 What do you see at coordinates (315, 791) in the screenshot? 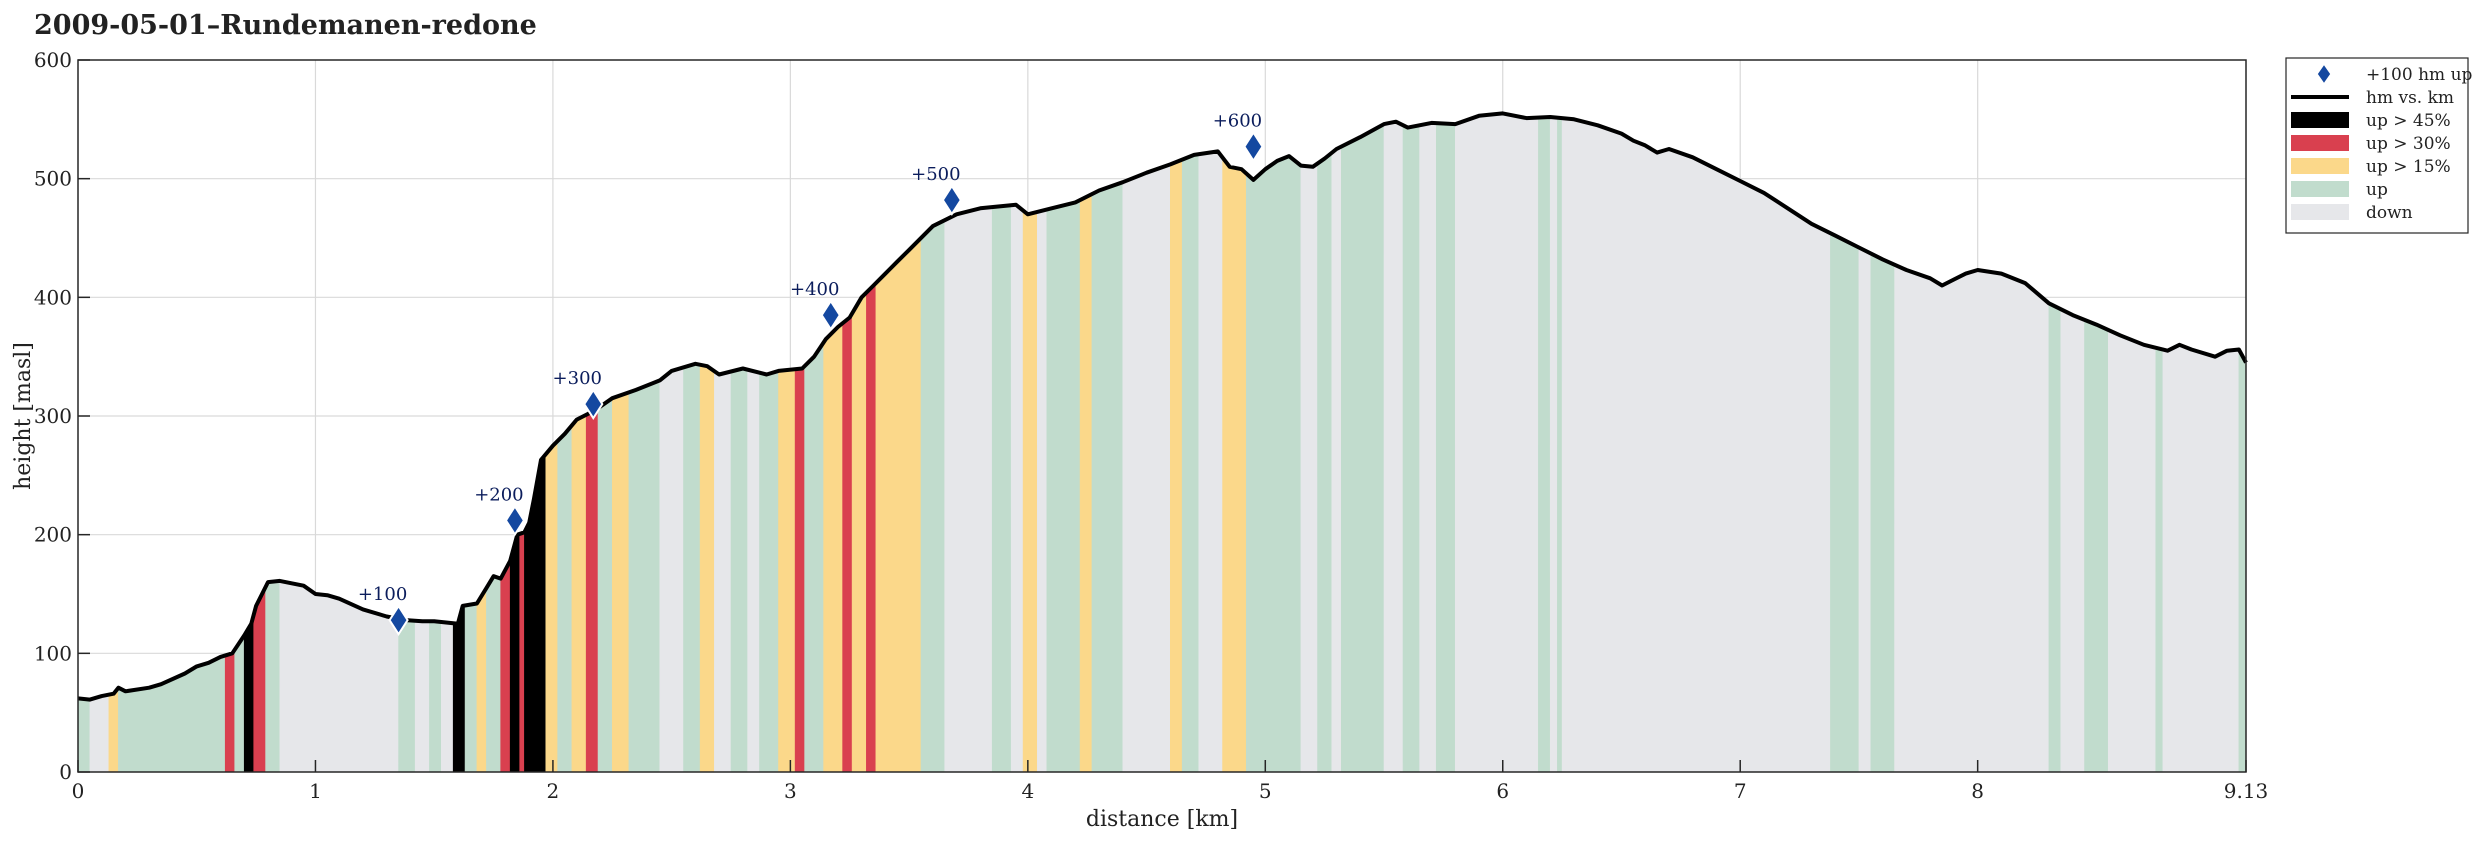
I see `x-tick-label: 1` at bounding box center [315, 791].